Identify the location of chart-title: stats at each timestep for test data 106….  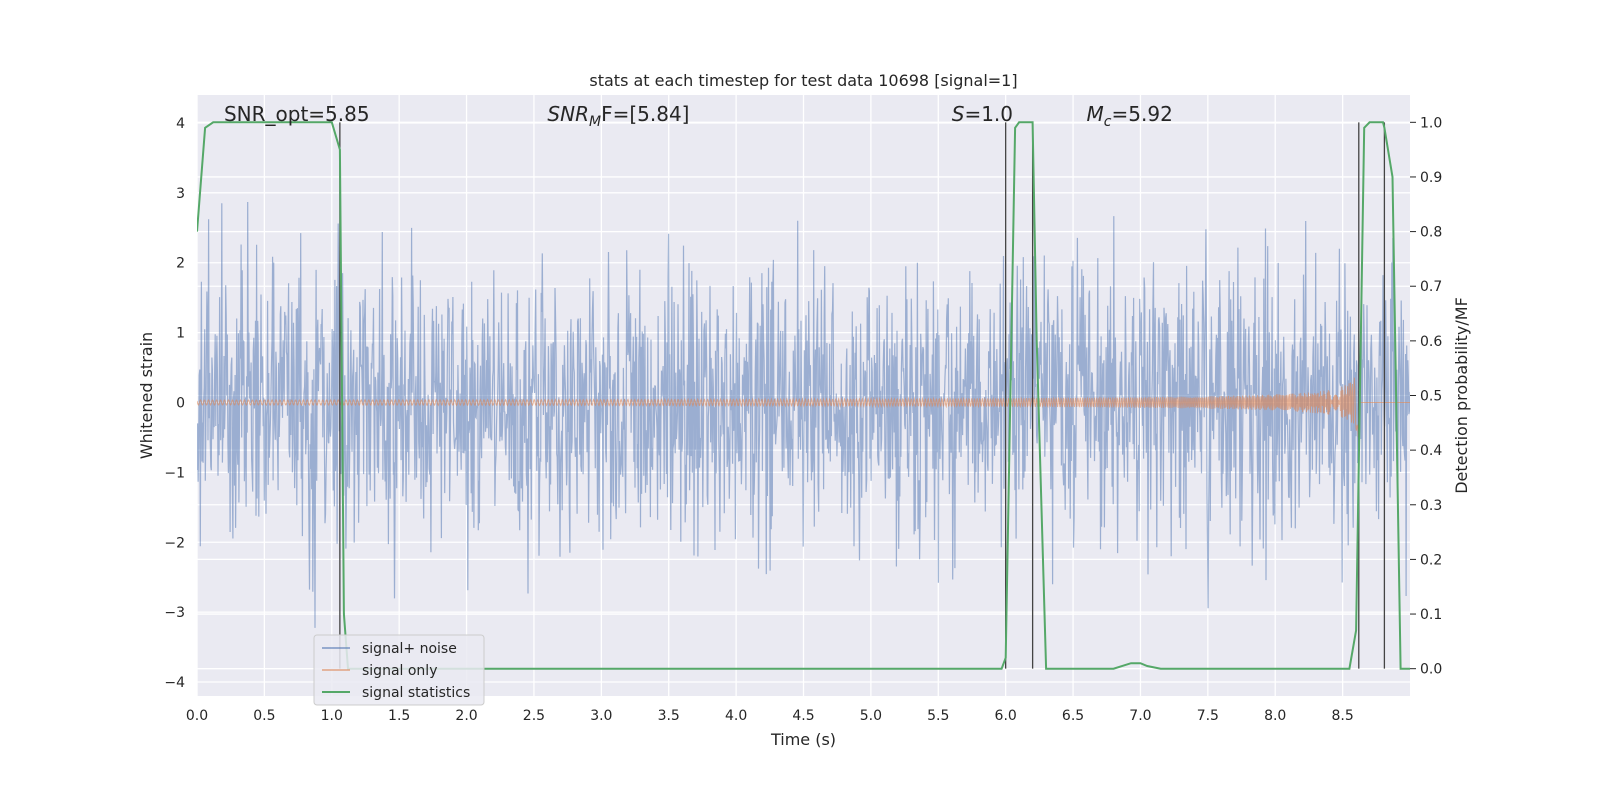
(803, 80).